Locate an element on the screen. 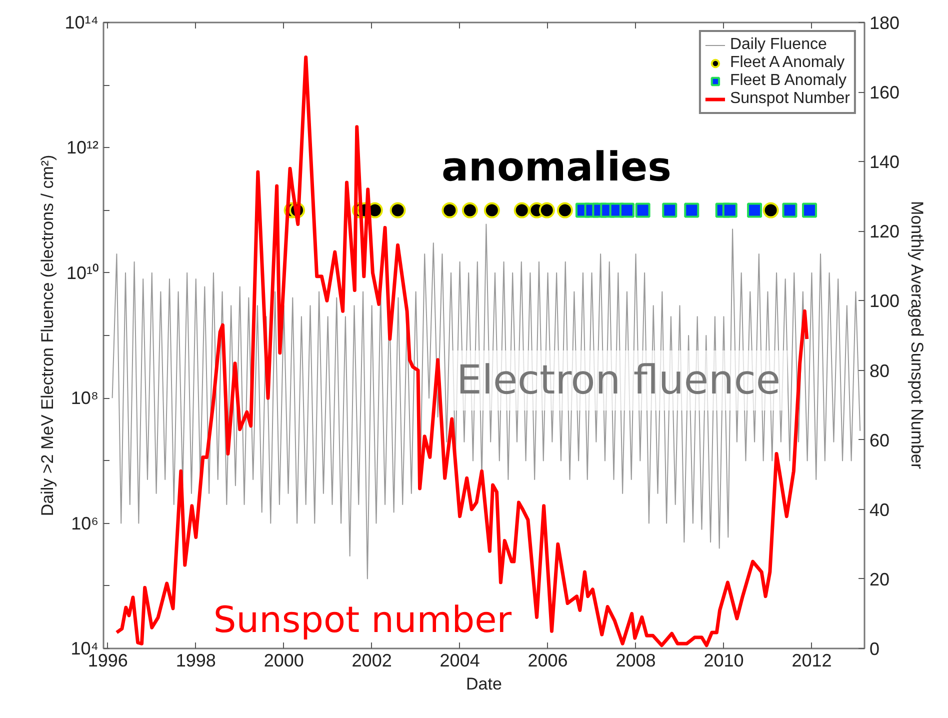 This screenshot has width=948, height=718. y2-tick-label: 40 is located at coordinates (880, 510).